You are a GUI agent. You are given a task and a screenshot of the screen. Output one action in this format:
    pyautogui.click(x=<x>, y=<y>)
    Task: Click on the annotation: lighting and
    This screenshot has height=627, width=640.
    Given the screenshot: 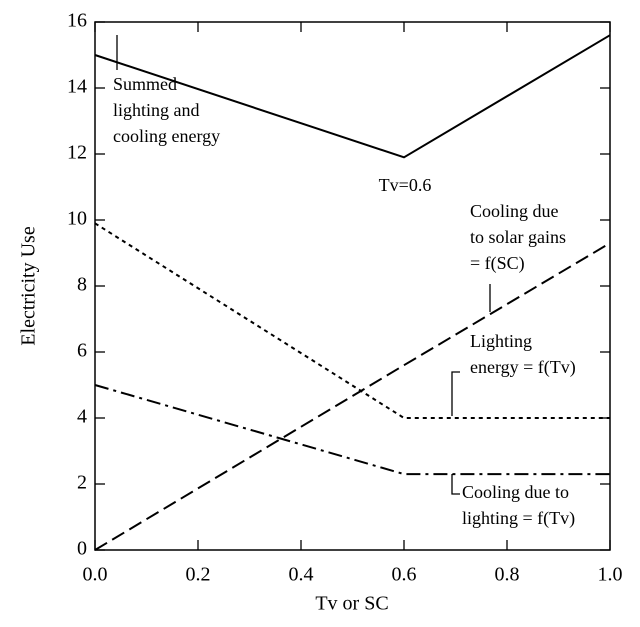 What is the action you would take?
    pyautogui.click(x=156, y=110)
    